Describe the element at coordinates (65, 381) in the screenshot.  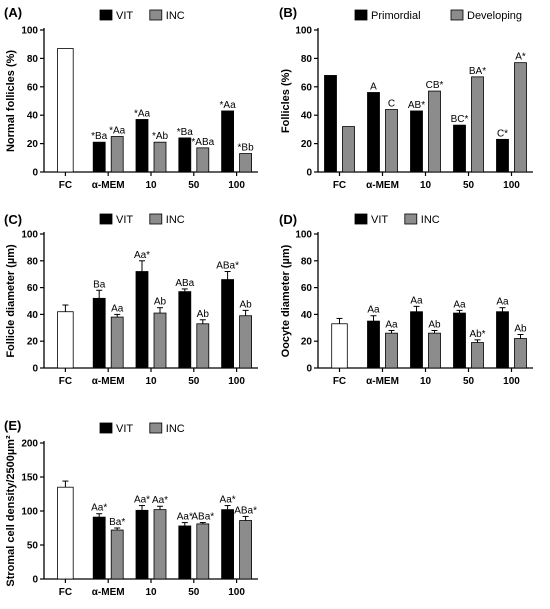
I see `x-tick-label: FC` at that location.